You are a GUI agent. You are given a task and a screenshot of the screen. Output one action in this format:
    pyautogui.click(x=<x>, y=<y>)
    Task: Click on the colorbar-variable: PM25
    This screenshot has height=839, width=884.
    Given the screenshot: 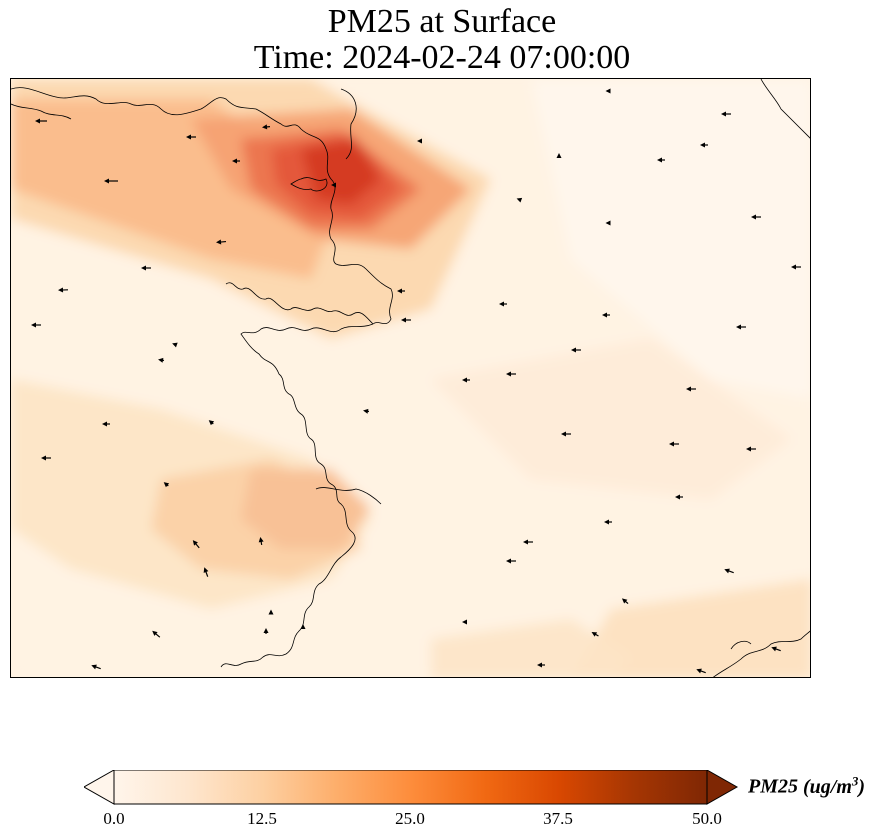 What is the action you would take?
    pyautogui.click(x=773, y=786)
    